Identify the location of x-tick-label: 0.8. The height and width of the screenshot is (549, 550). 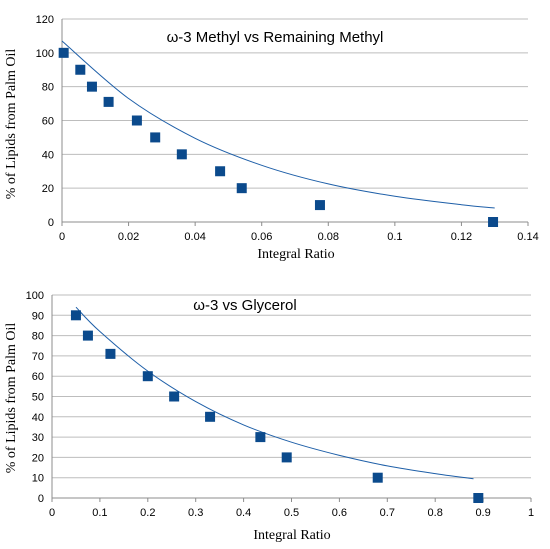
(435, 513).